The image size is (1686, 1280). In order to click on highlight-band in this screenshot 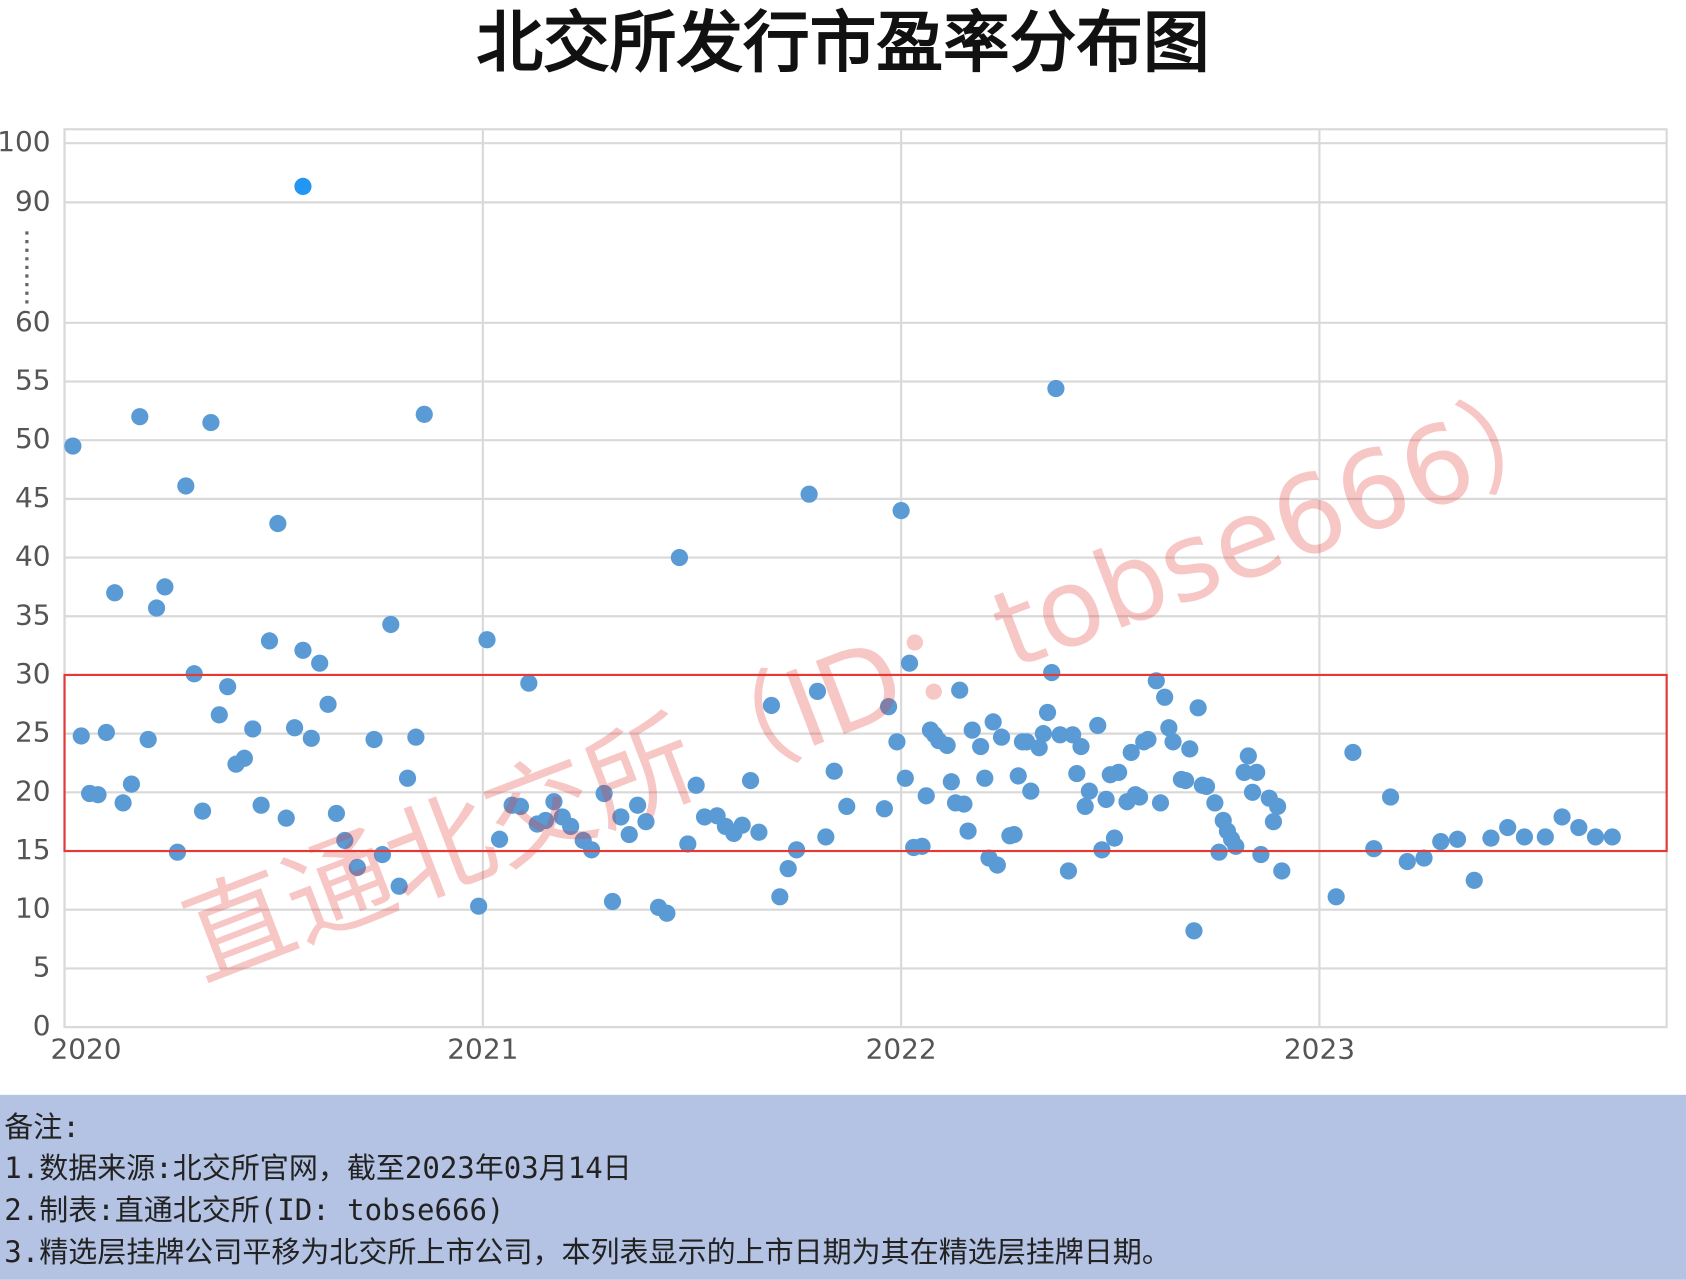, I will do `click(865, 763)`.